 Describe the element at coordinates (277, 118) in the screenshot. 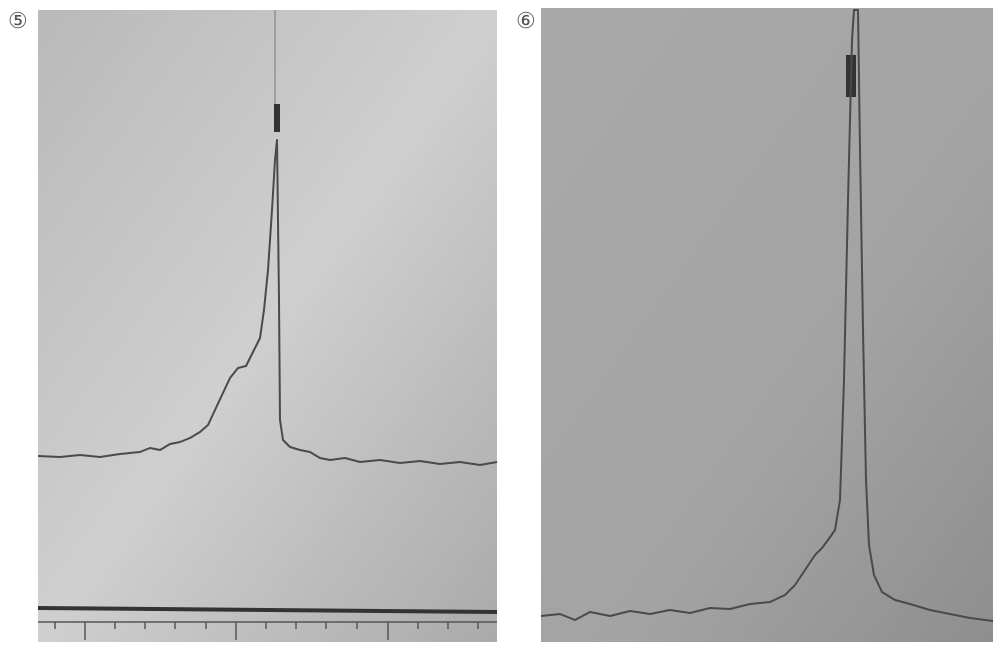

I see `peak-marker` at that location.